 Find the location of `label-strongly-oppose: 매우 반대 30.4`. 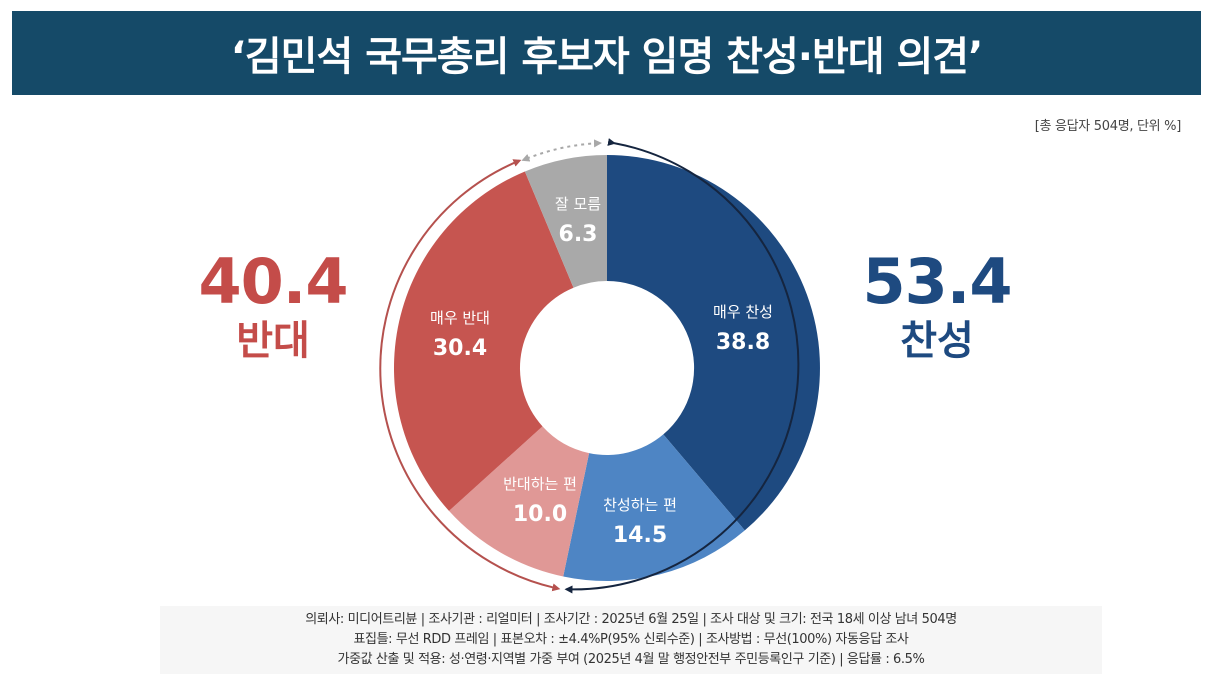

label-strongly-oppose: 매우 반대 30.4 is located at coordinates (460, 336).